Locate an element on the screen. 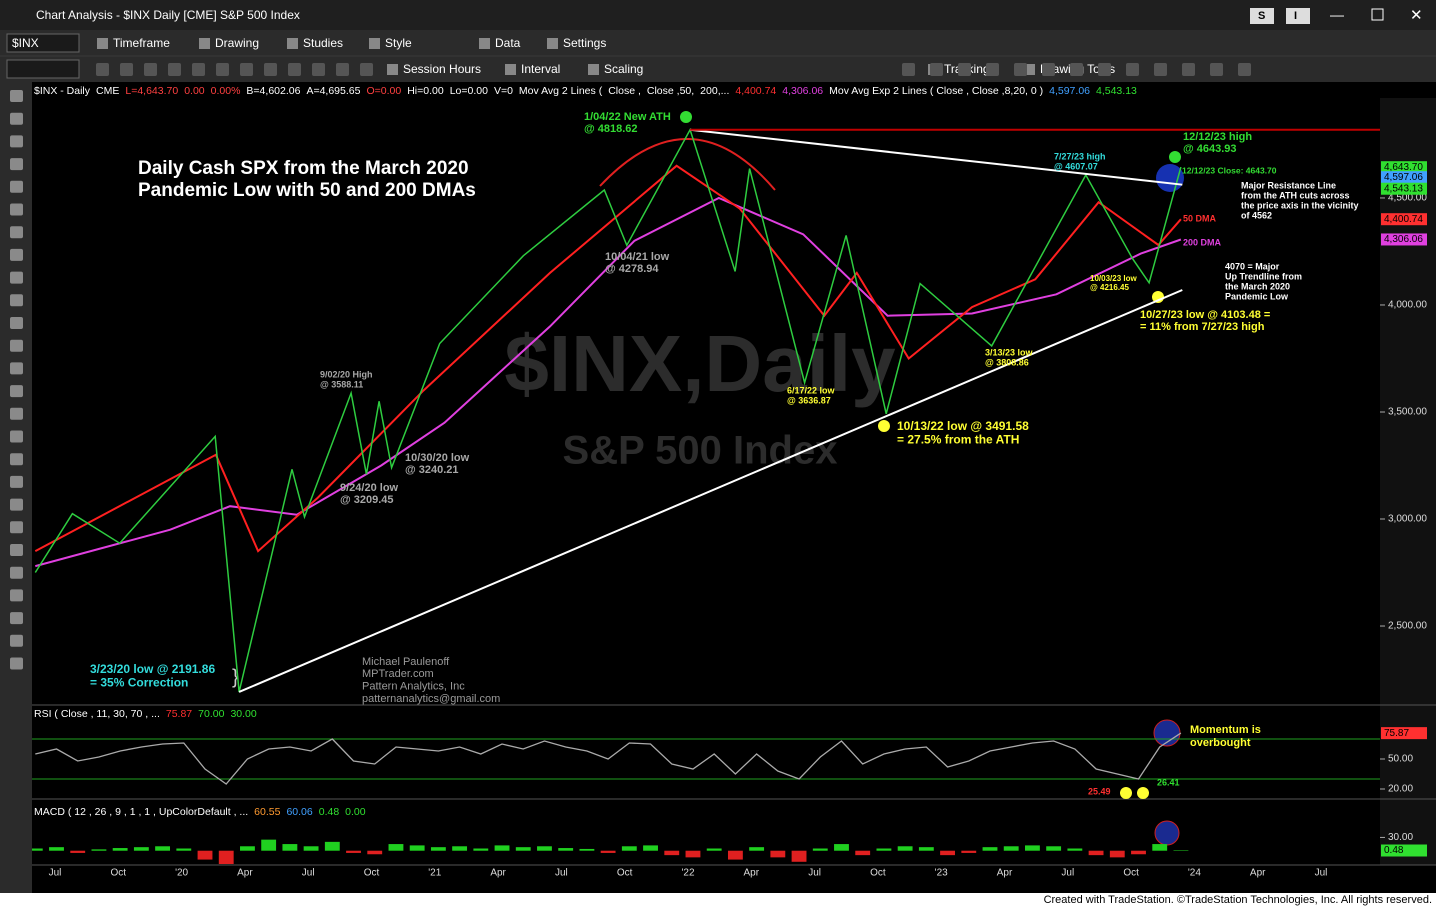 This screenshot has height=907, width=1436. toolbar-button: Timeframe is located at coordinates (141, 43).